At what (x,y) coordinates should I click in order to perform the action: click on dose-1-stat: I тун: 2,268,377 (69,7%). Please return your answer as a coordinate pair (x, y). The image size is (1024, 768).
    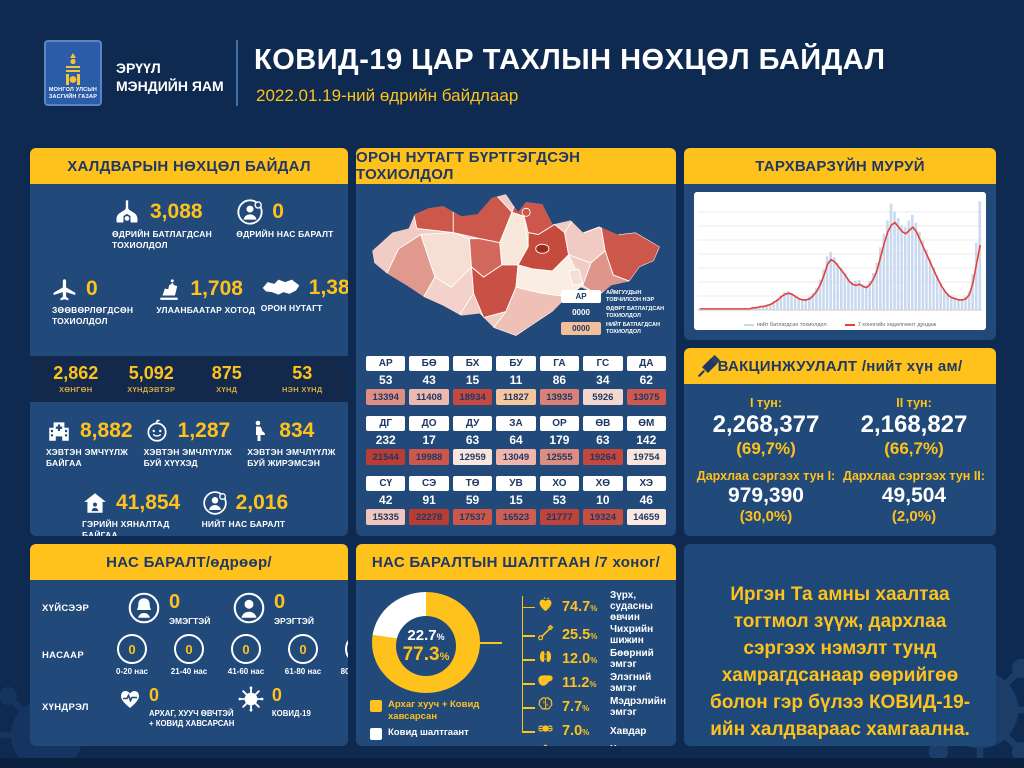
    Looking at the image, I should click on (766, 427).